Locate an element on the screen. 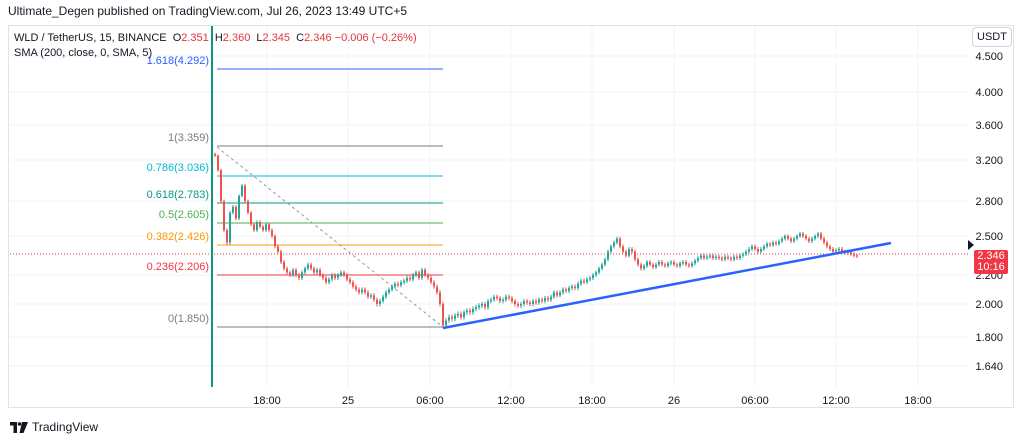 This screenshot has width=1024, height=442. low-label: L is located at coordinates (259, 38).